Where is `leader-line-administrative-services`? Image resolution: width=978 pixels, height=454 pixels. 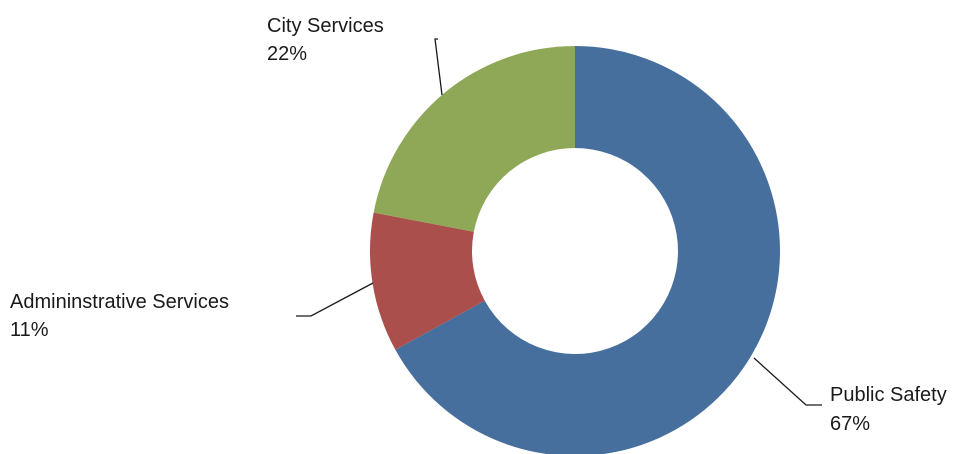 leader-line-administrative-services is located at coordinates (335, 299).